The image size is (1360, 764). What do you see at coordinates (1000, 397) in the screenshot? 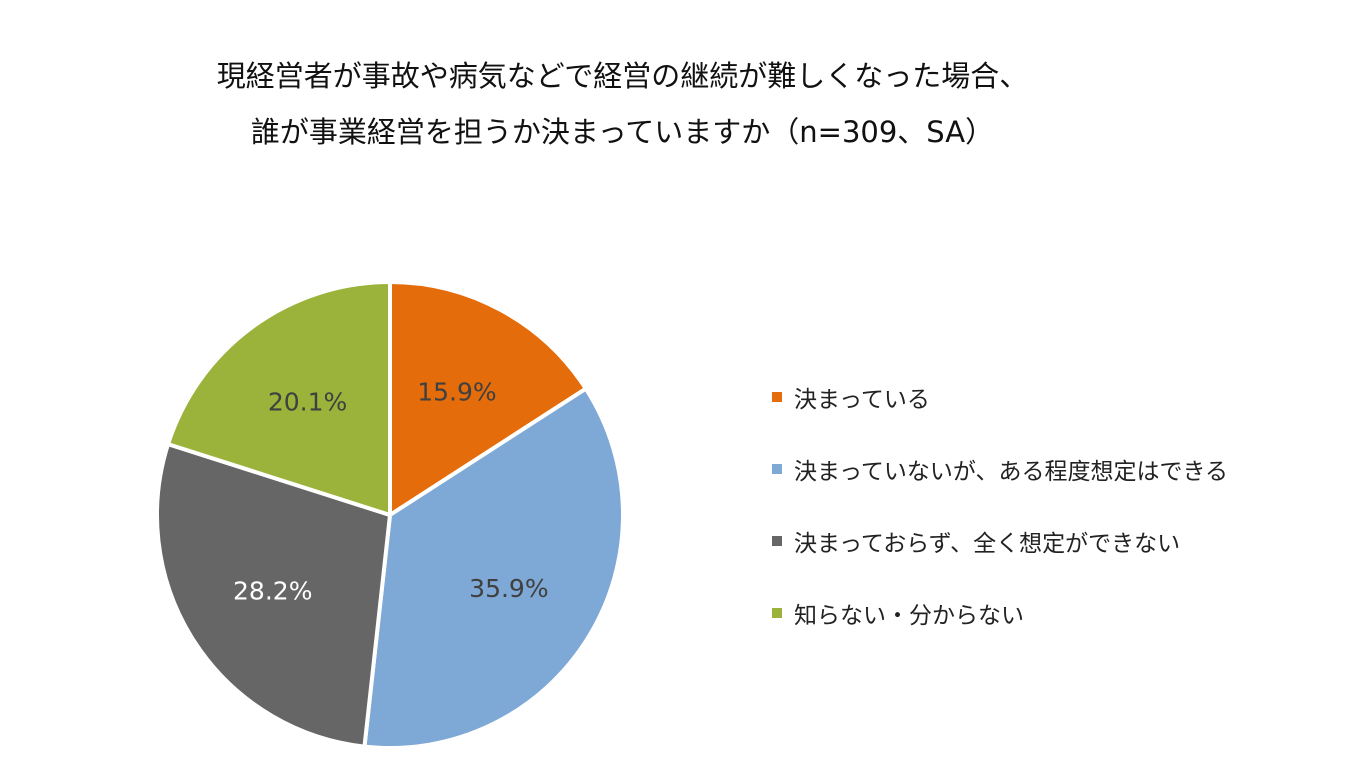
I see `legend-item-decided: 決まっている` at bounding box center [1000, 397].